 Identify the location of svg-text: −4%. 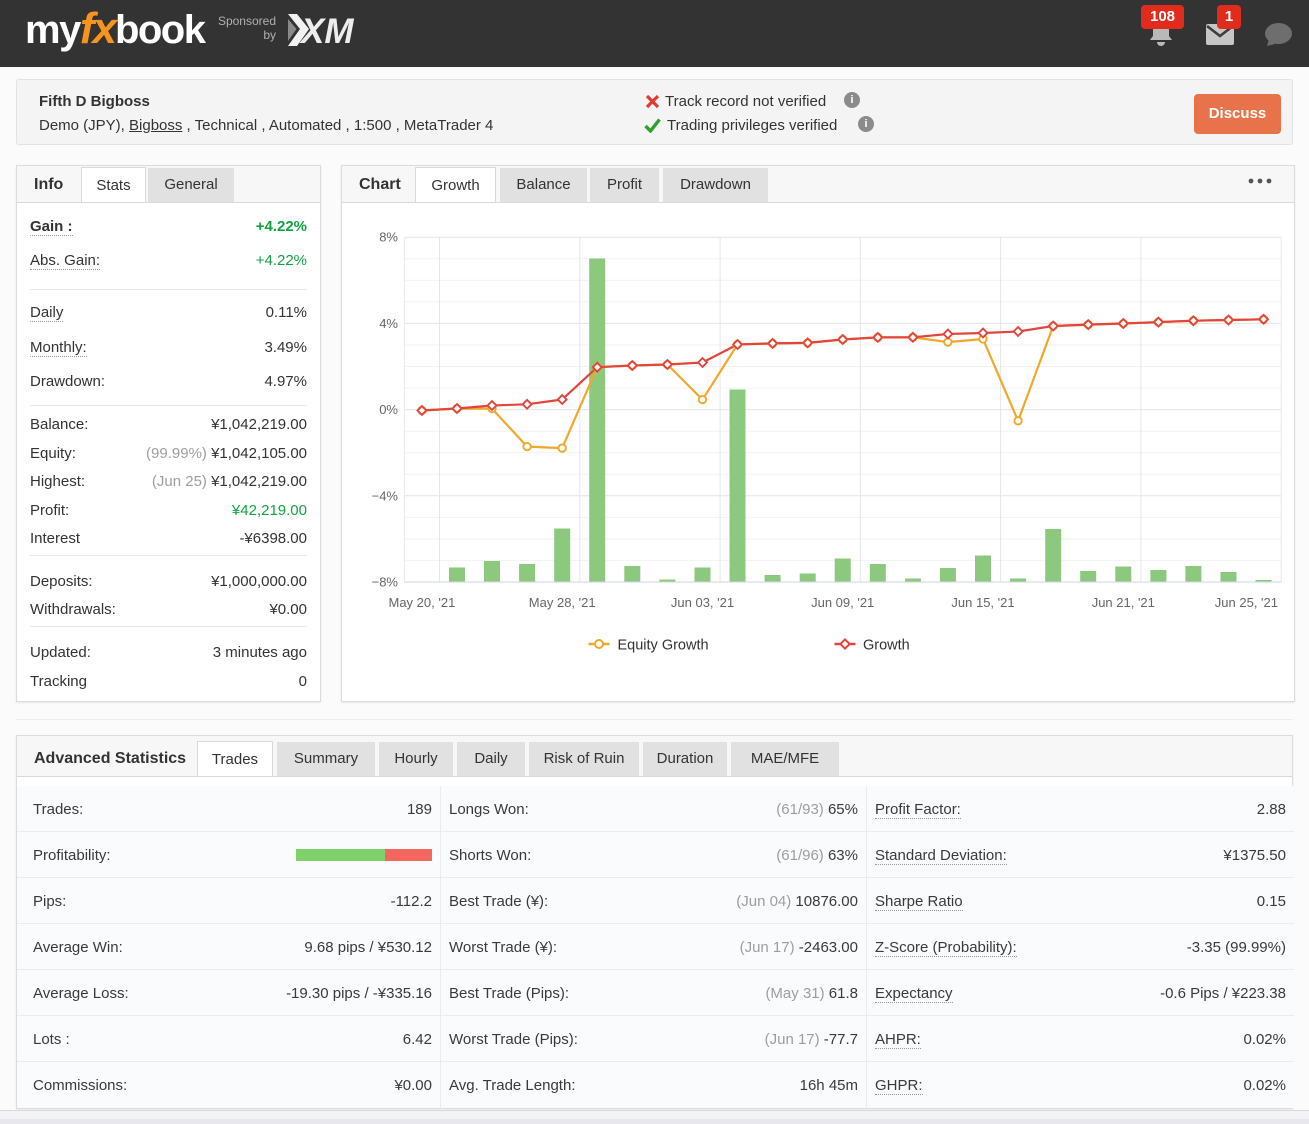
(385, 495).